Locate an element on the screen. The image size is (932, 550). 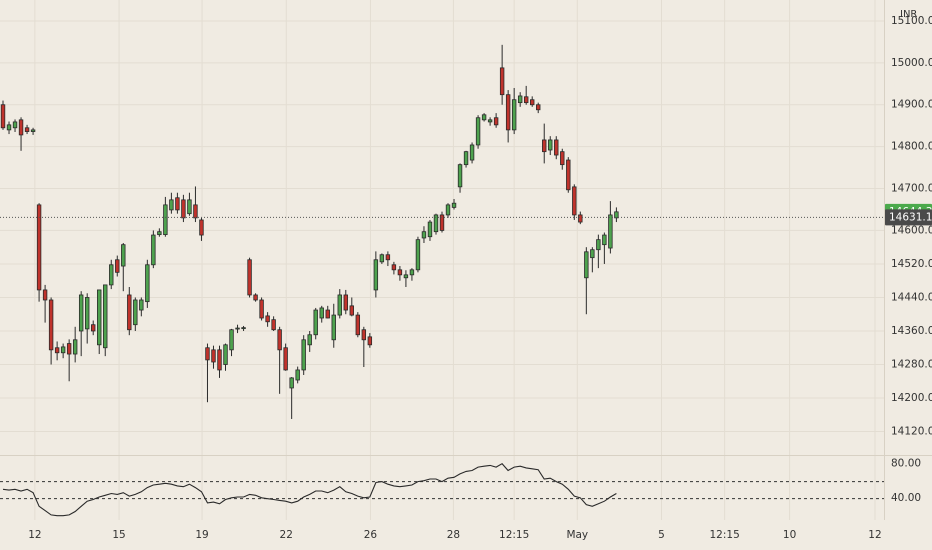
y-tick-label: 14200.00 is located at coordinates (911, 398).